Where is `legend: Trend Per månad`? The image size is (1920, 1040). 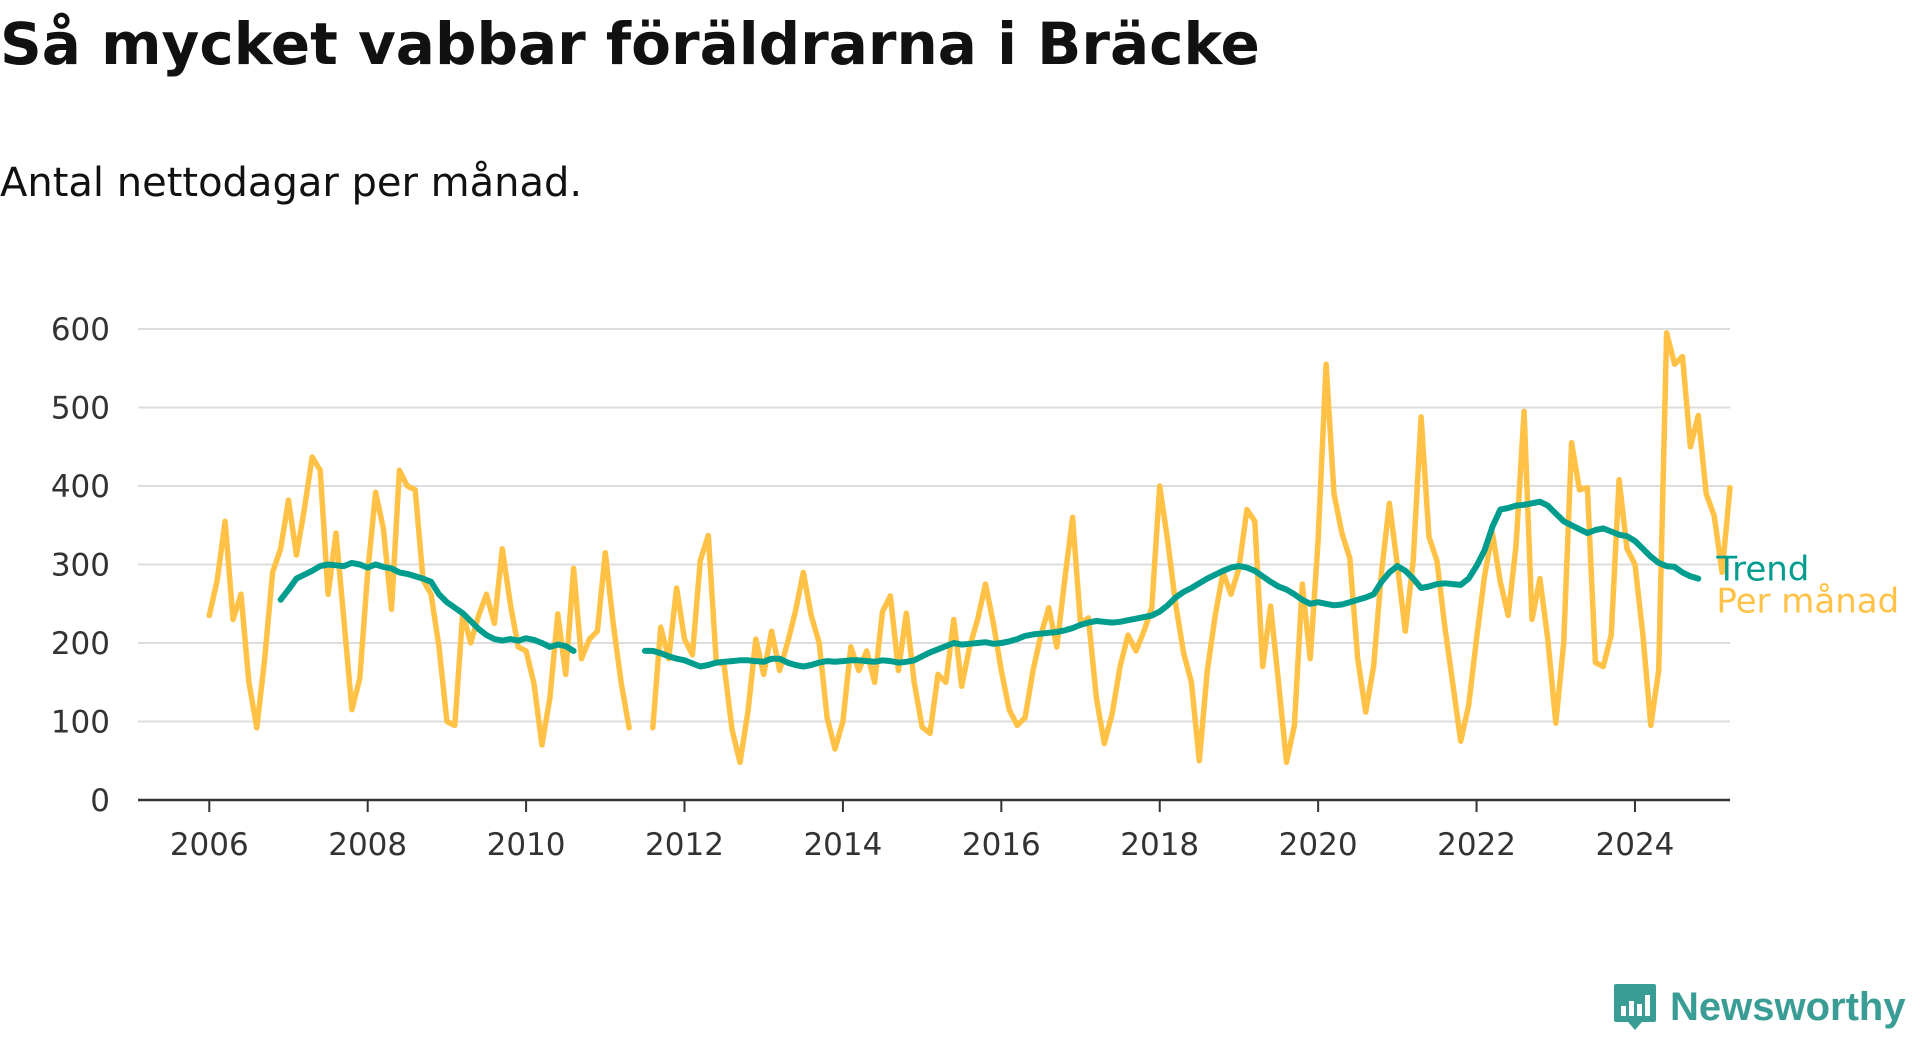 legend: Trend Per månad is located at coordinates (1807, 586).